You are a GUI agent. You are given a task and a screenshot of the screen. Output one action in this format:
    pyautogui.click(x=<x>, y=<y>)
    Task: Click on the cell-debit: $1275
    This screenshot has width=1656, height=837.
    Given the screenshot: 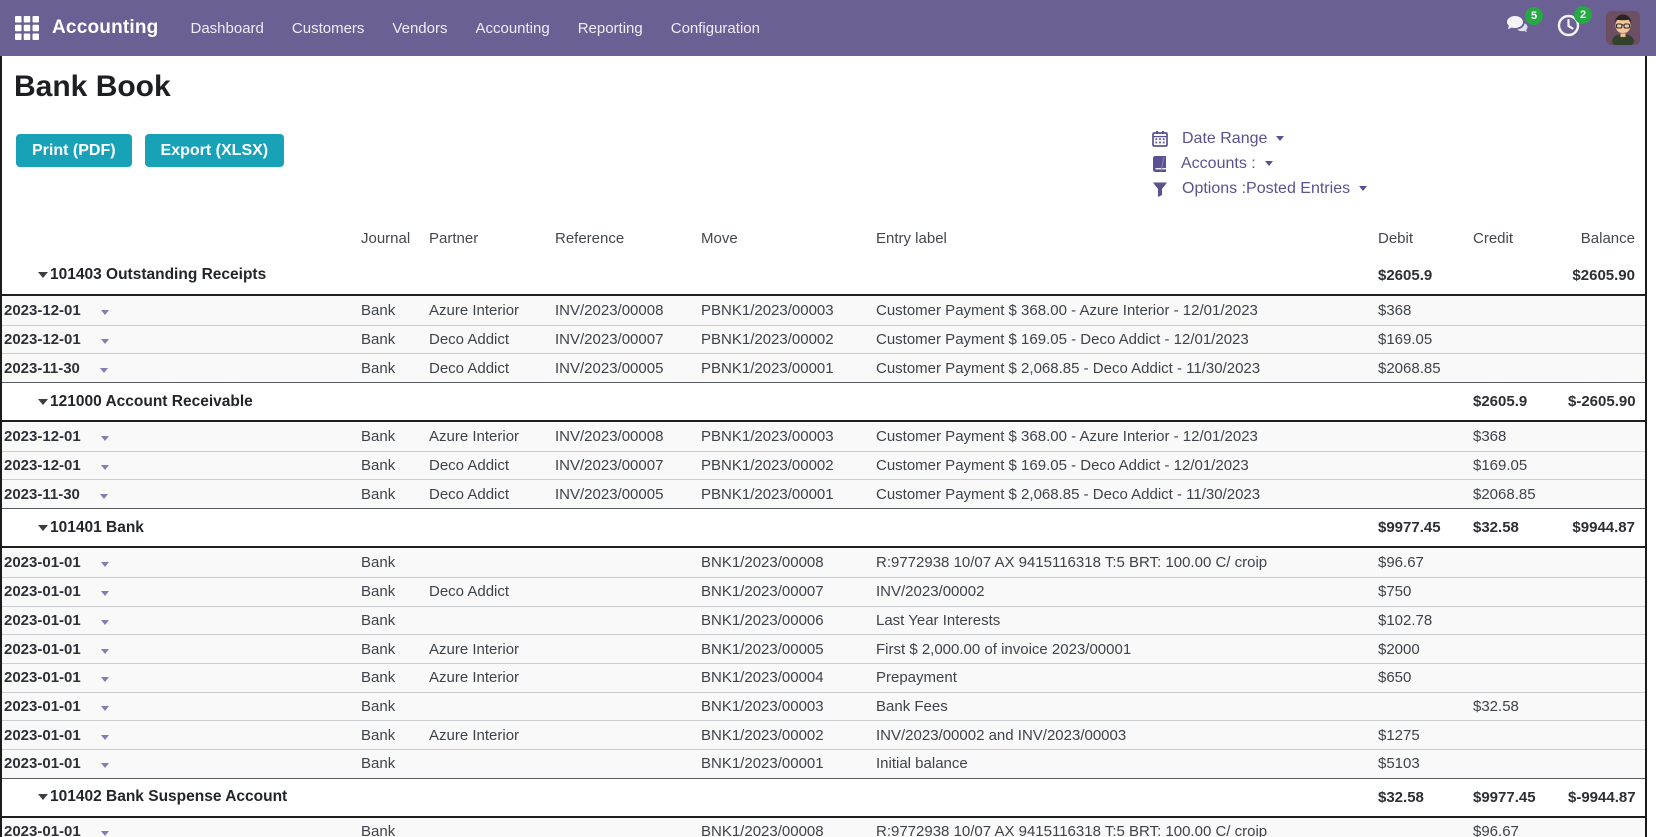 What is the action you would take?
    pyautogui.click(x=1423, y=734)
    